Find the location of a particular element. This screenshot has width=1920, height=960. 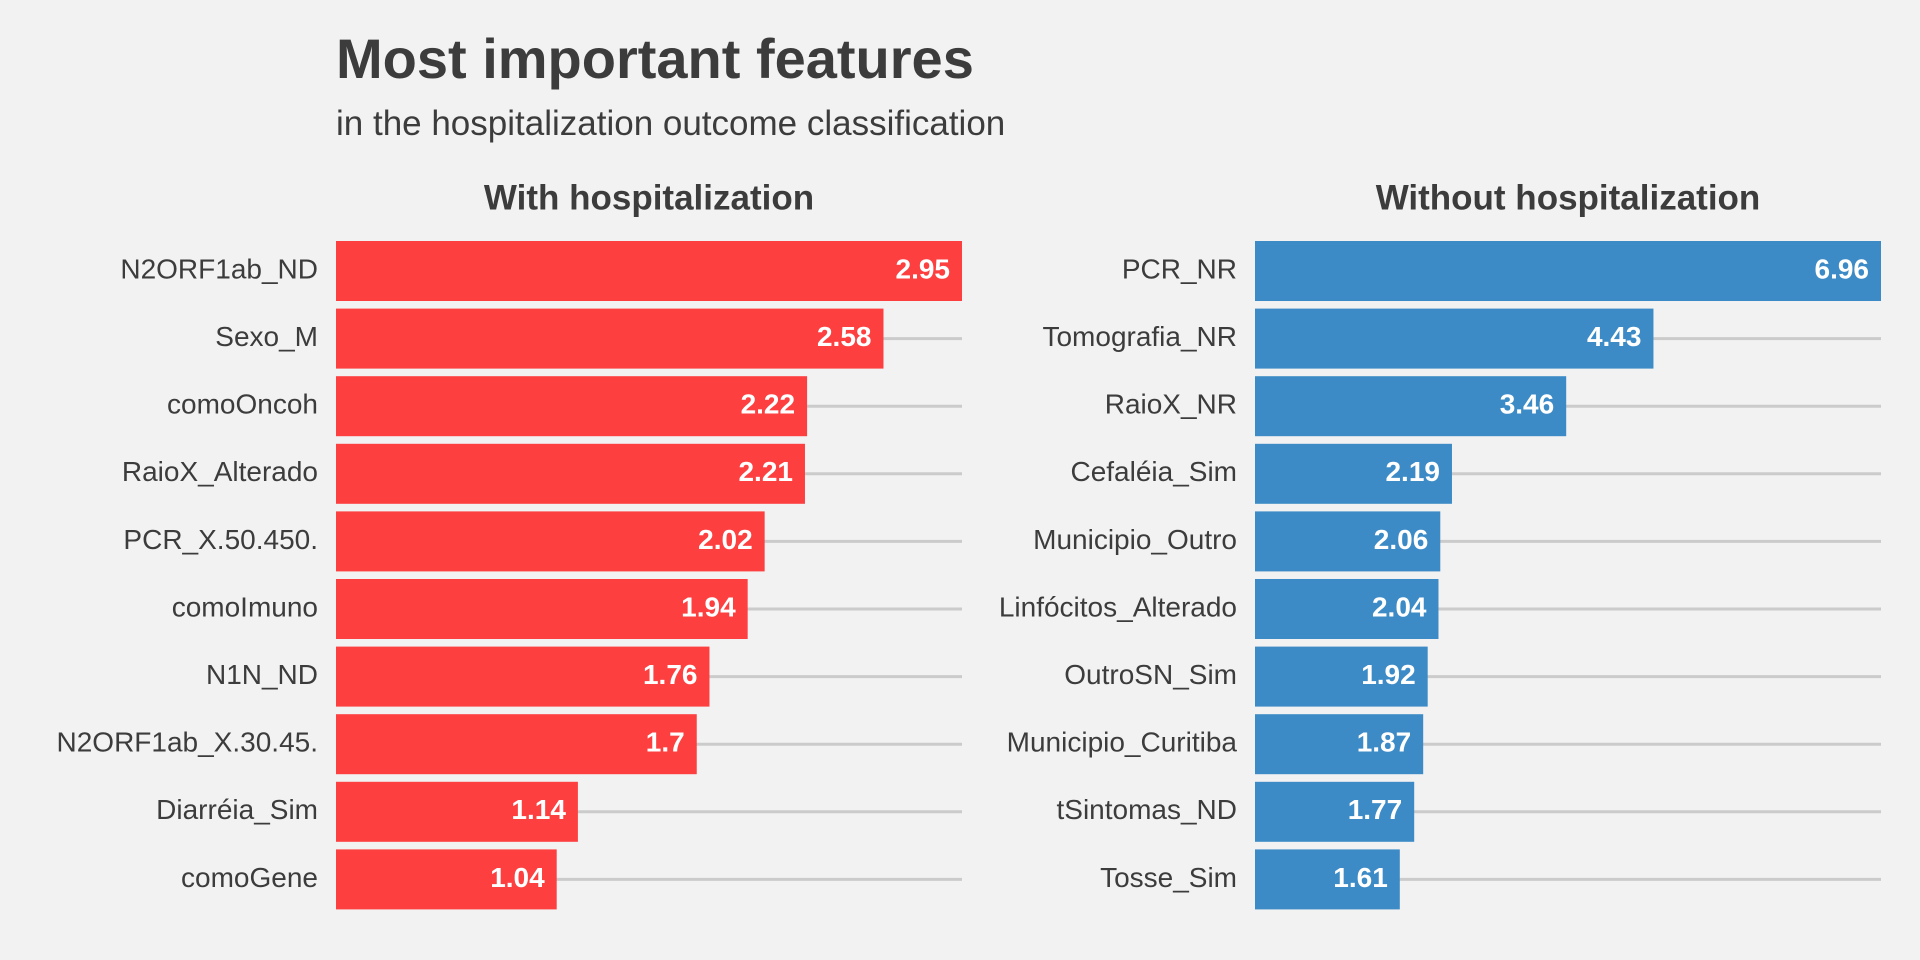

category-label: RaioX_Alterado is located at coordinates (220, 471).